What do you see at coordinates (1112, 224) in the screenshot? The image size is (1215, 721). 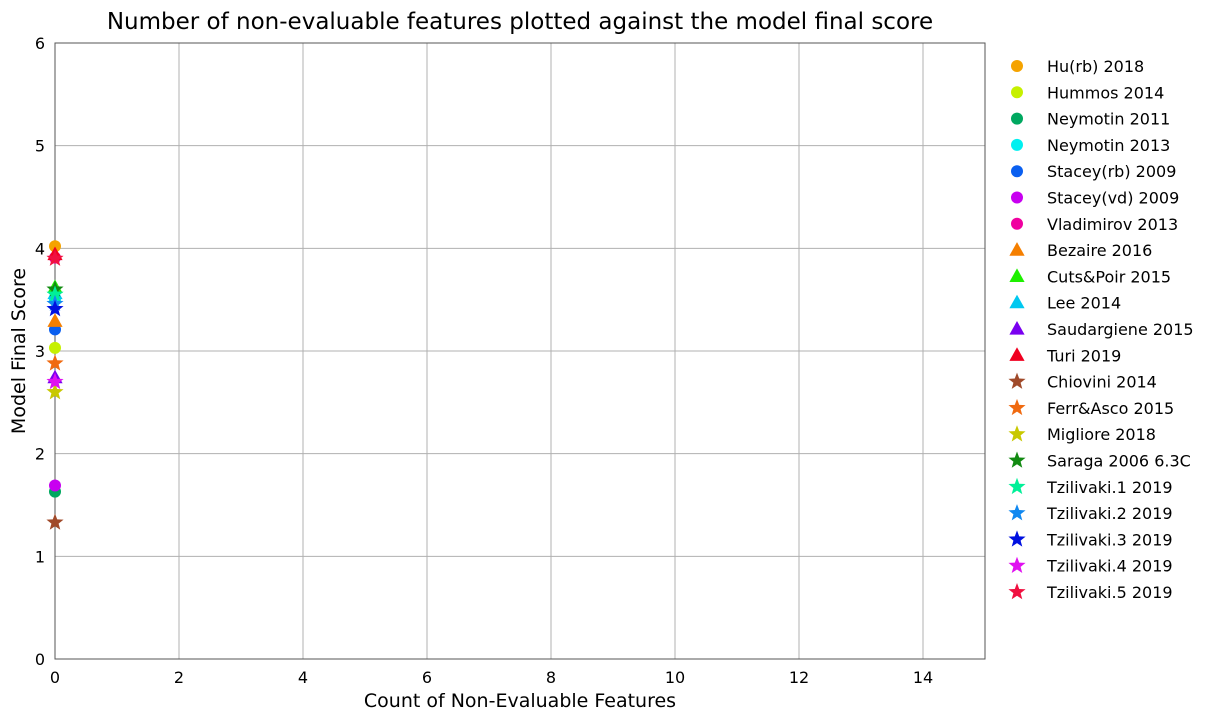 I see `legend-label: Vladimirov 2013` at bounding box center [1112, 224].